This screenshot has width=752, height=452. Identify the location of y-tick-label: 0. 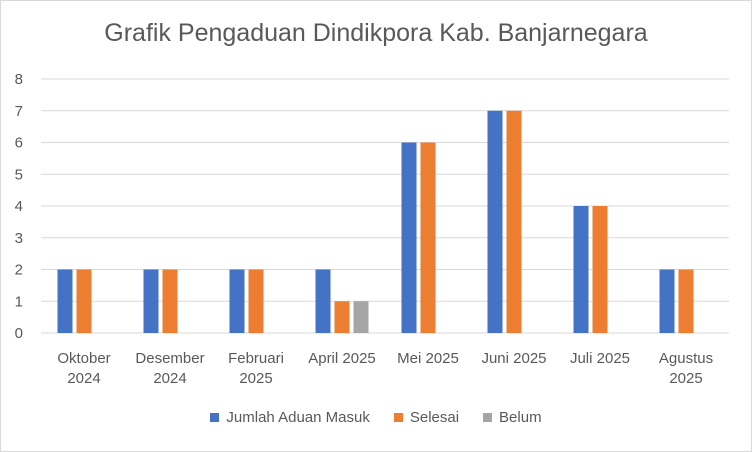
(19, 333).